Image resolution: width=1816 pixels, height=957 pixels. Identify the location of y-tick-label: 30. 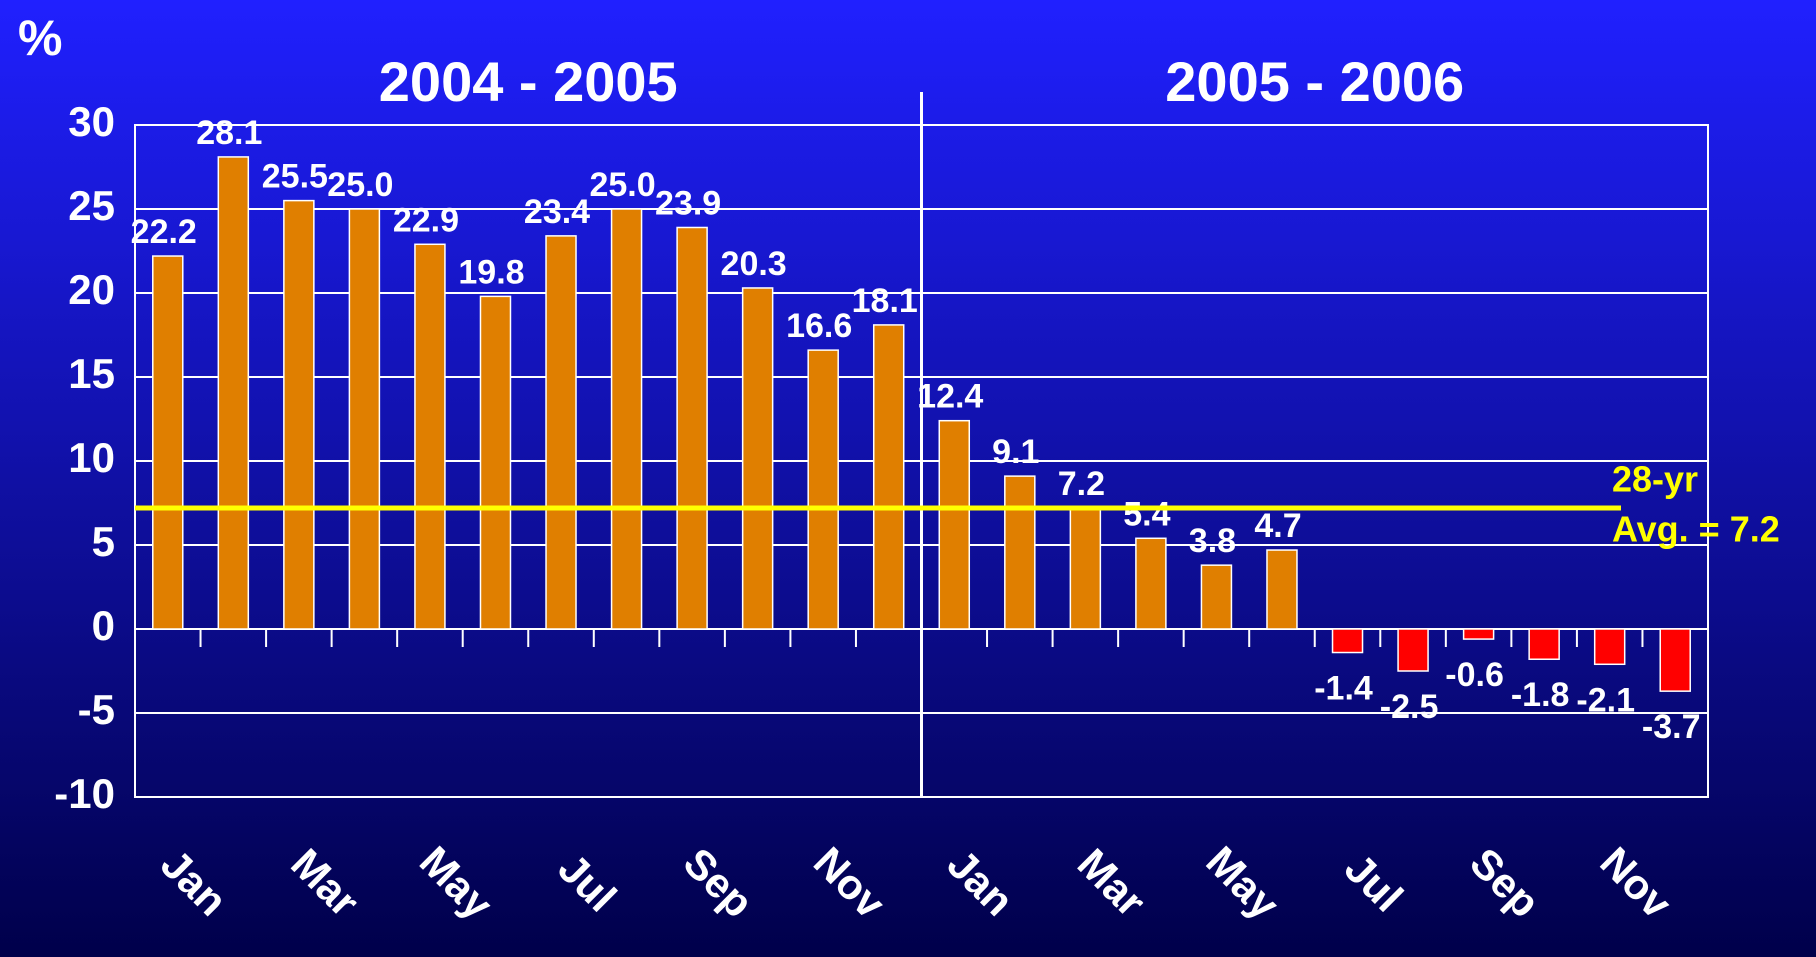
(91, 121).